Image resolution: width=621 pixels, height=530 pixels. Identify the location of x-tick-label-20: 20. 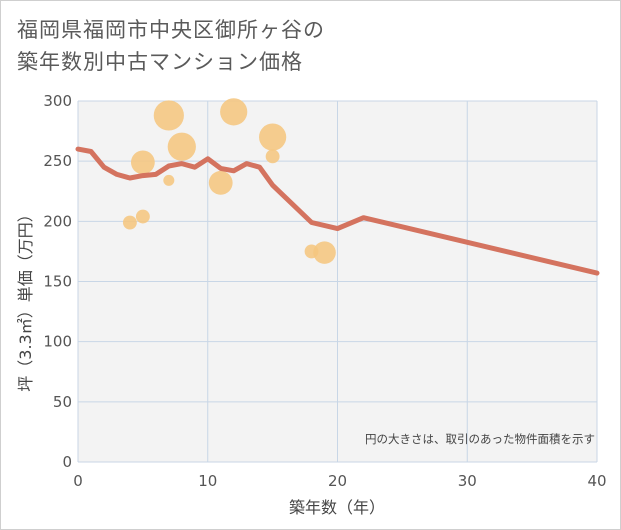
(337, 481).